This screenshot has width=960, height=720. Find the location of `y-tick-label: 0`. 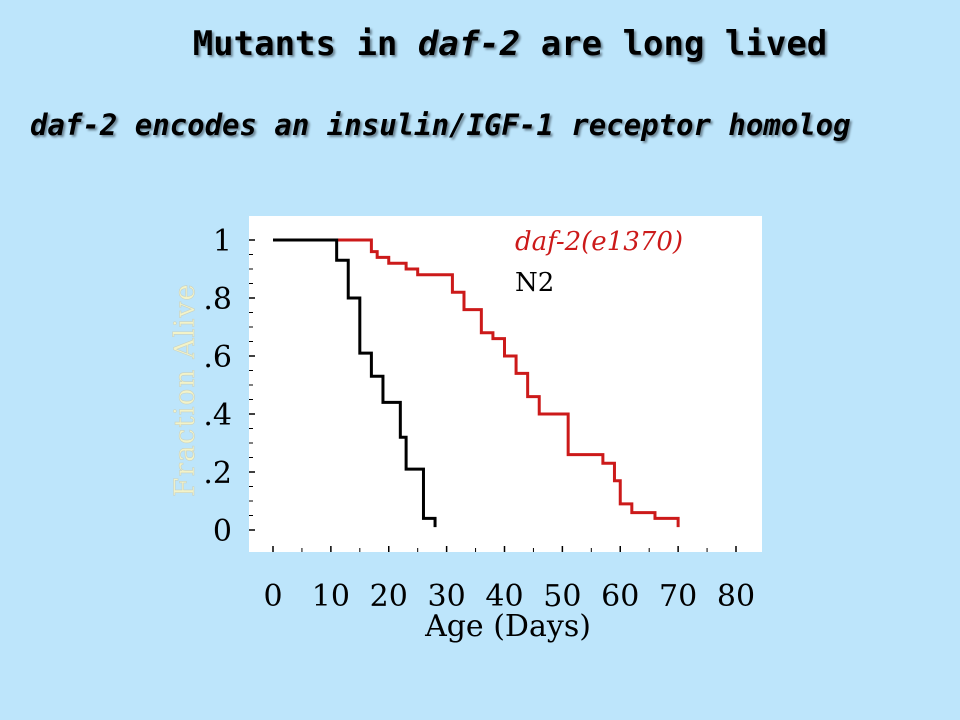

y-tick-label: 0 is located at coordinates (222, 531).